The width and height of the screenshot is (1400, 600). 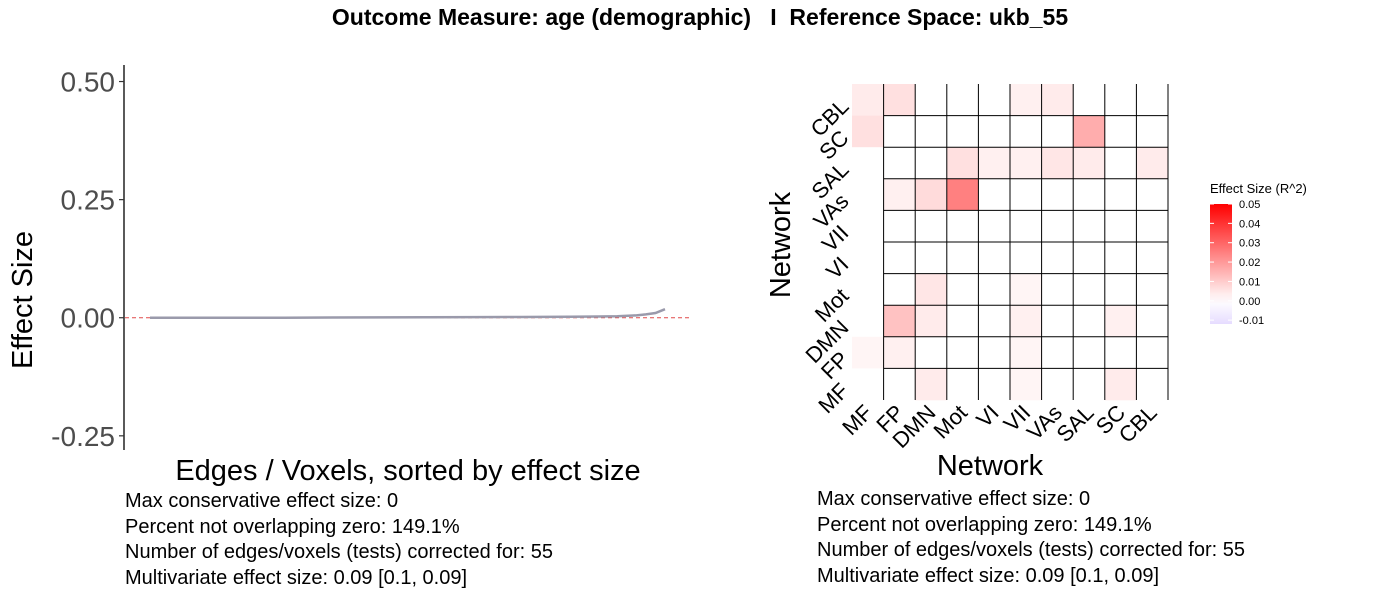 What do you see at coordinates (987, 416) in the screenshot?
I see `x-network-tick-label: VI` at bounding box center [987, 416].